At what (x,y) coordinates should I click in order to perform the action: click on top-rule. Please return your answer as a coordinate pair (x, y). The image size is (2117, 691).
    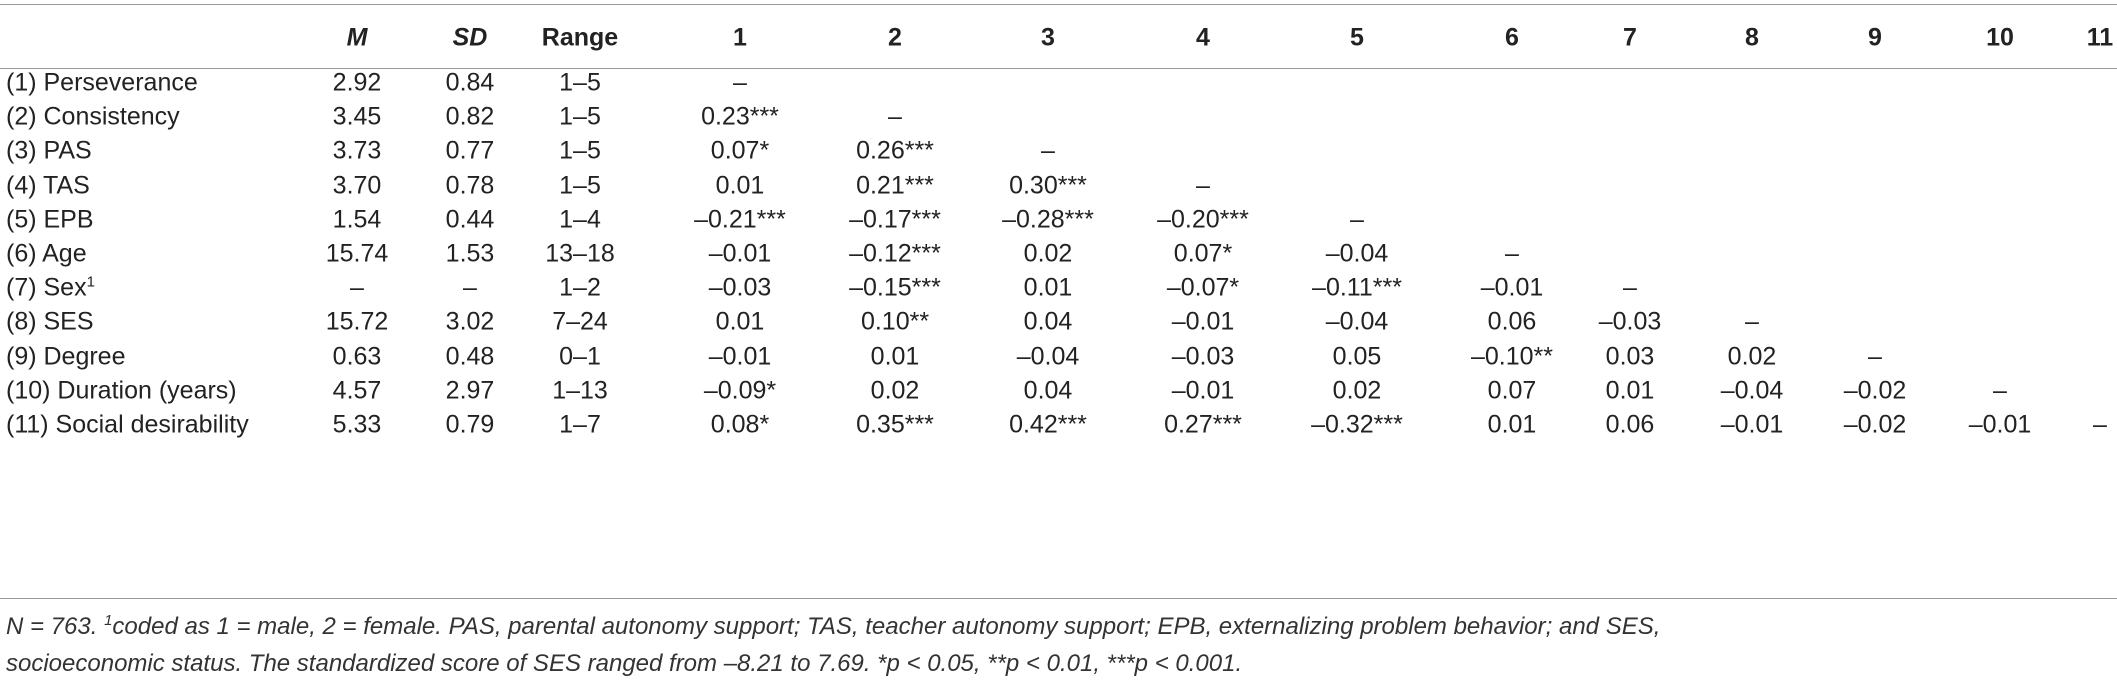
    Looking at the image, I should click on (1058, 4).